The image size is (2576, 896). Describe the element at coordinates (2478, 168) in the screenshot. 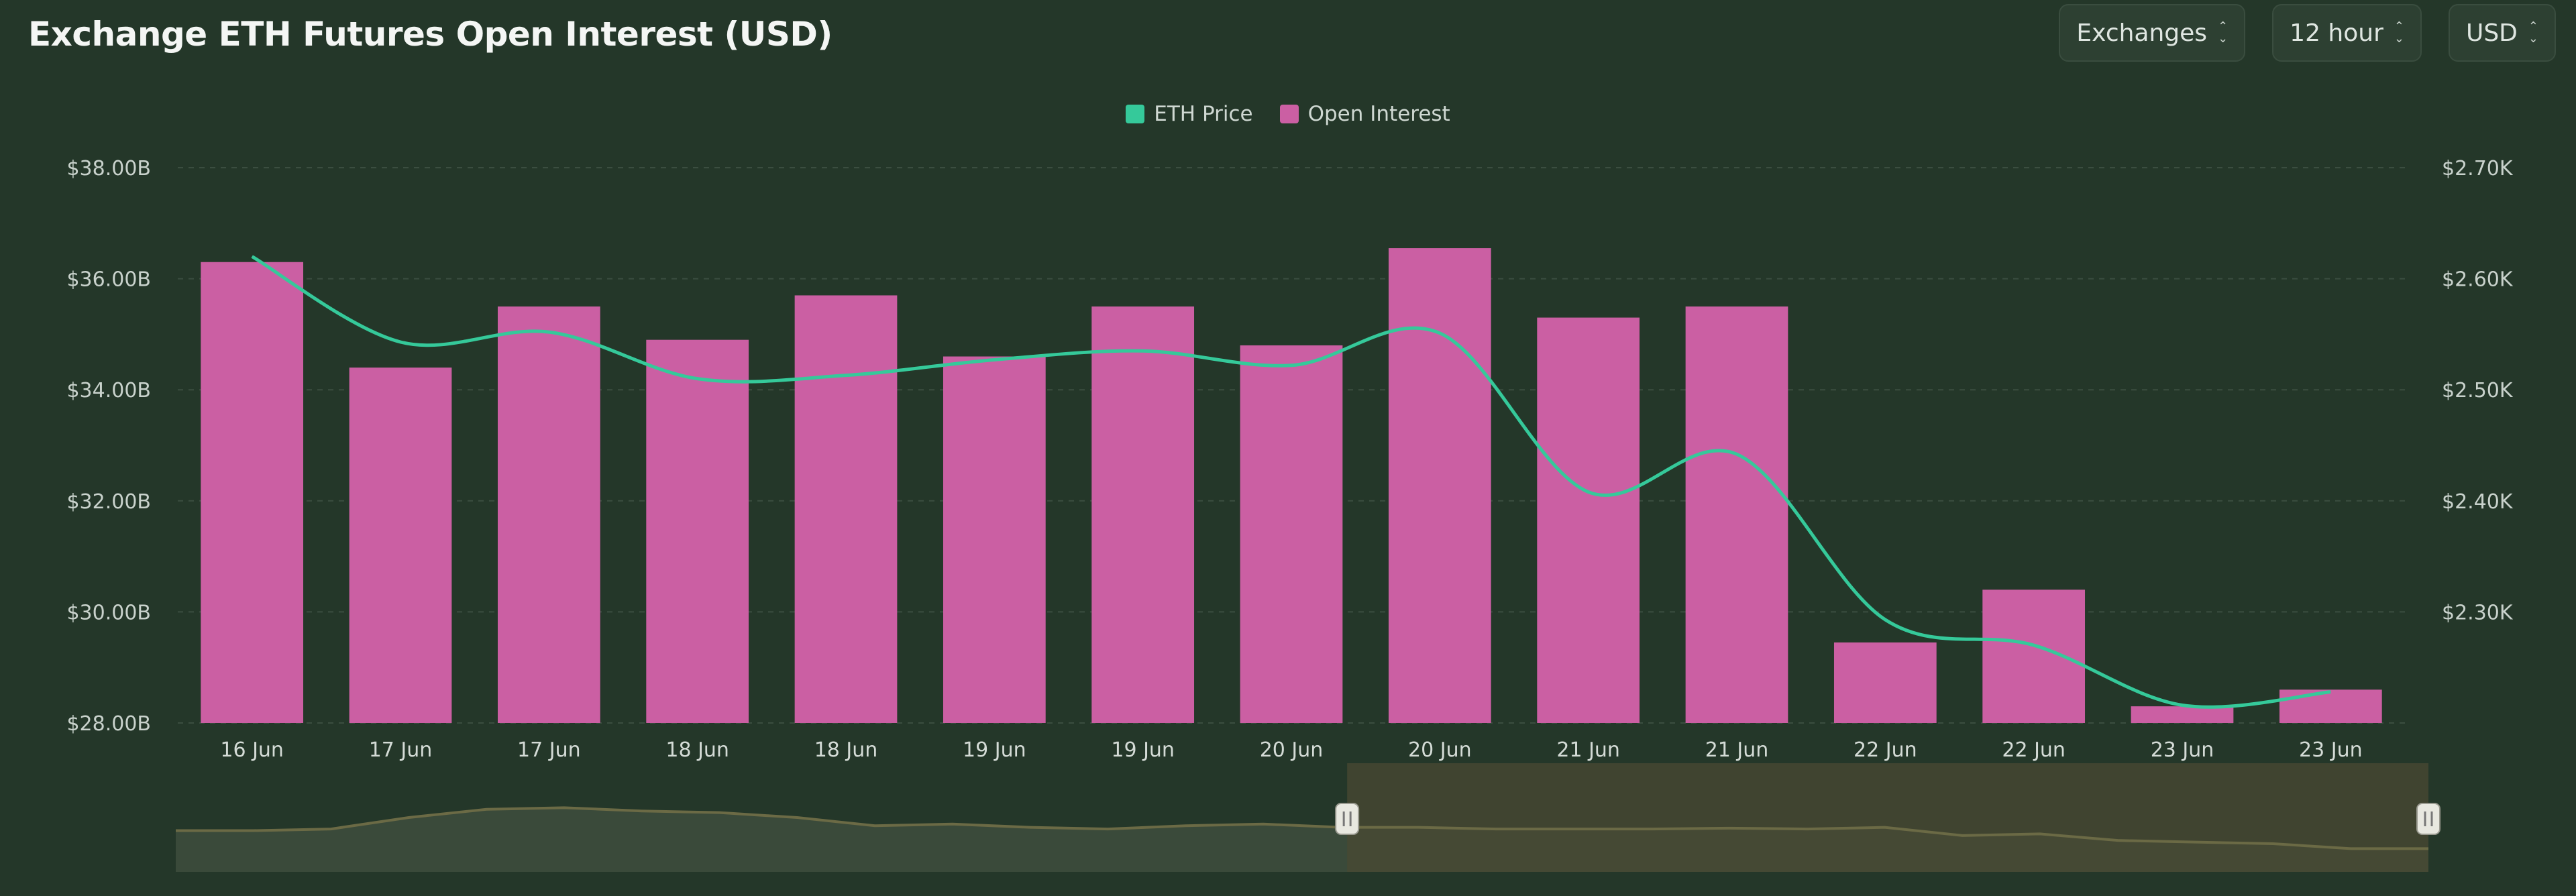

I see `y-right-tick-label: $2.70K` at that location.